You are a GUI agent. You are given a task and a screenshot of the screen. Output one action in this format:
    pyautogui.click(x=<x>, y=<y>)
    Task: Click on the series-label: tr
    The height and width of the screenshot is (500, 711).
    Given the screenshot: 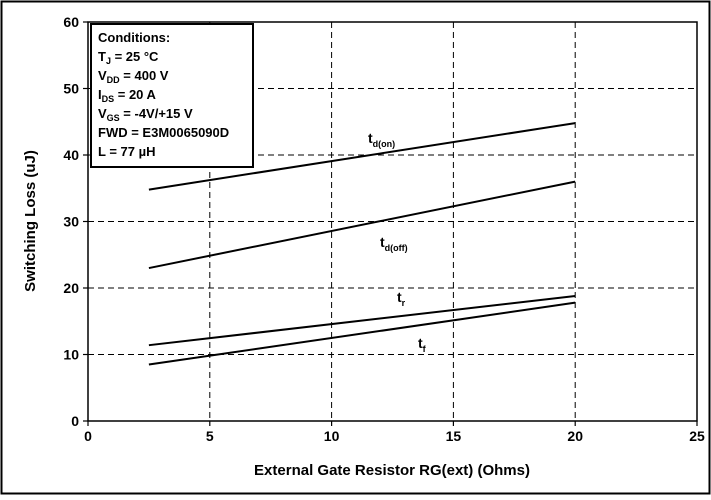 What is the action you would take?
    pyautogui.click(x=401, y=298)
    